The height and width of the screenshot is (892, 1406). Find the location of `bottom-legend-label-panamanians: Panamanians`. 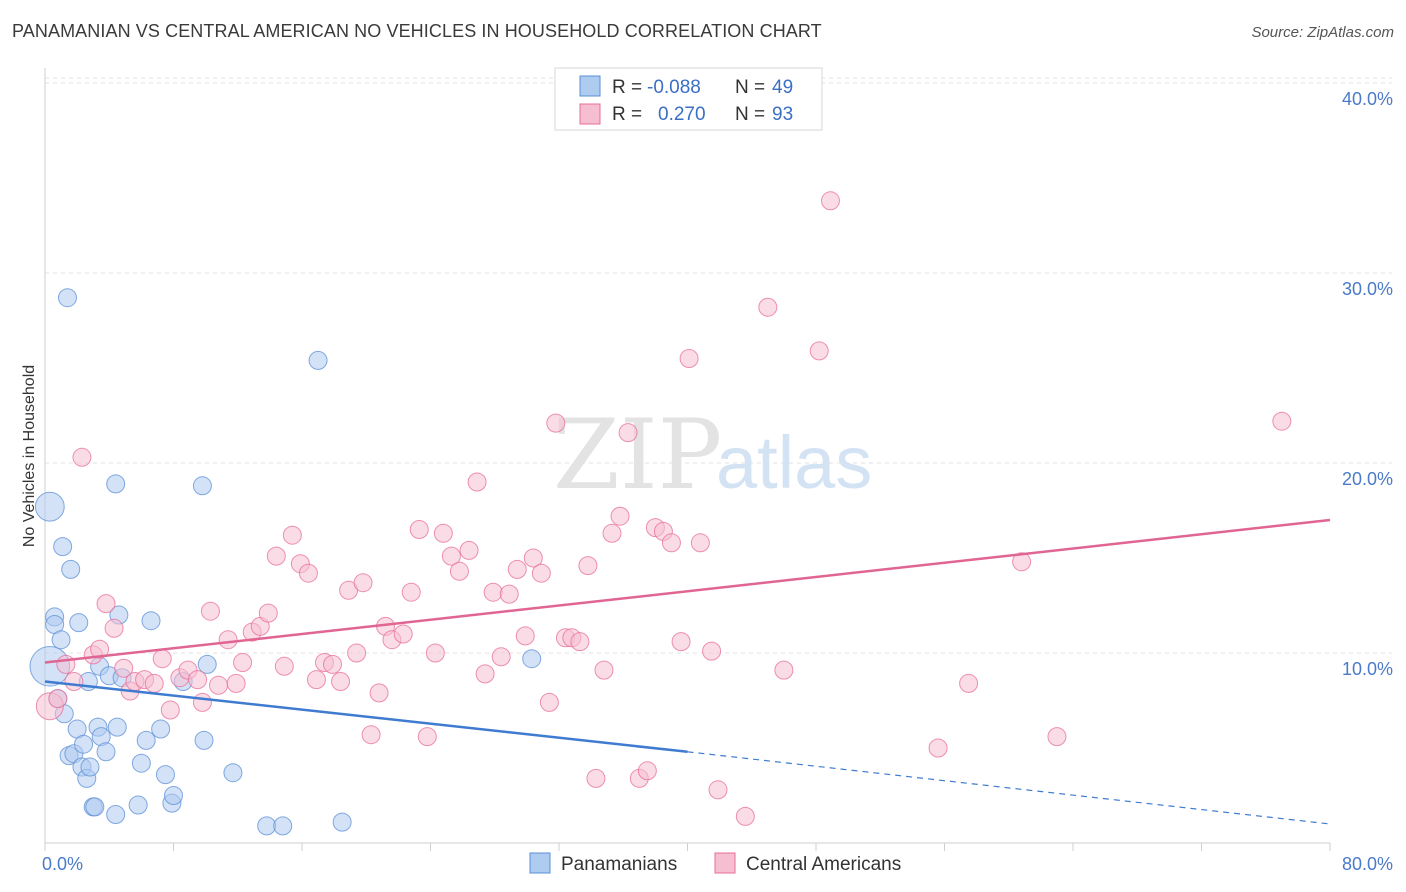

bottom-legend-label-panamanians: Panamanians is located at coordinates (619, 864).